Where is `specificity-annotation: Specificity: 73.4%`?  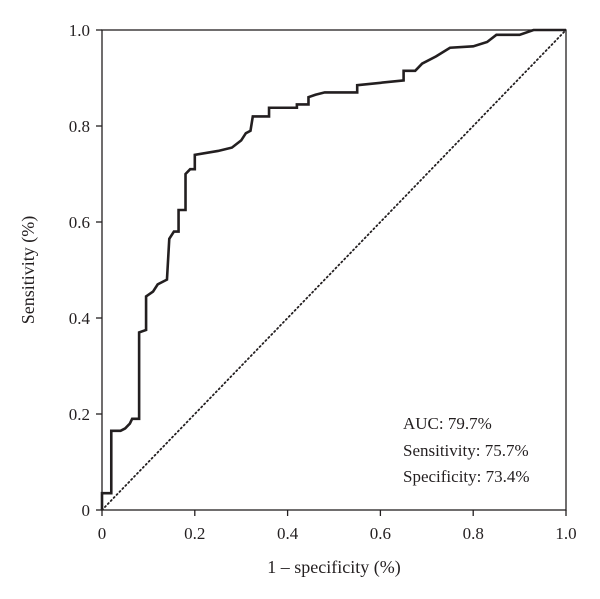
specificity-annotation: Specificity: 73.4% is located at coordinates (466, 476).